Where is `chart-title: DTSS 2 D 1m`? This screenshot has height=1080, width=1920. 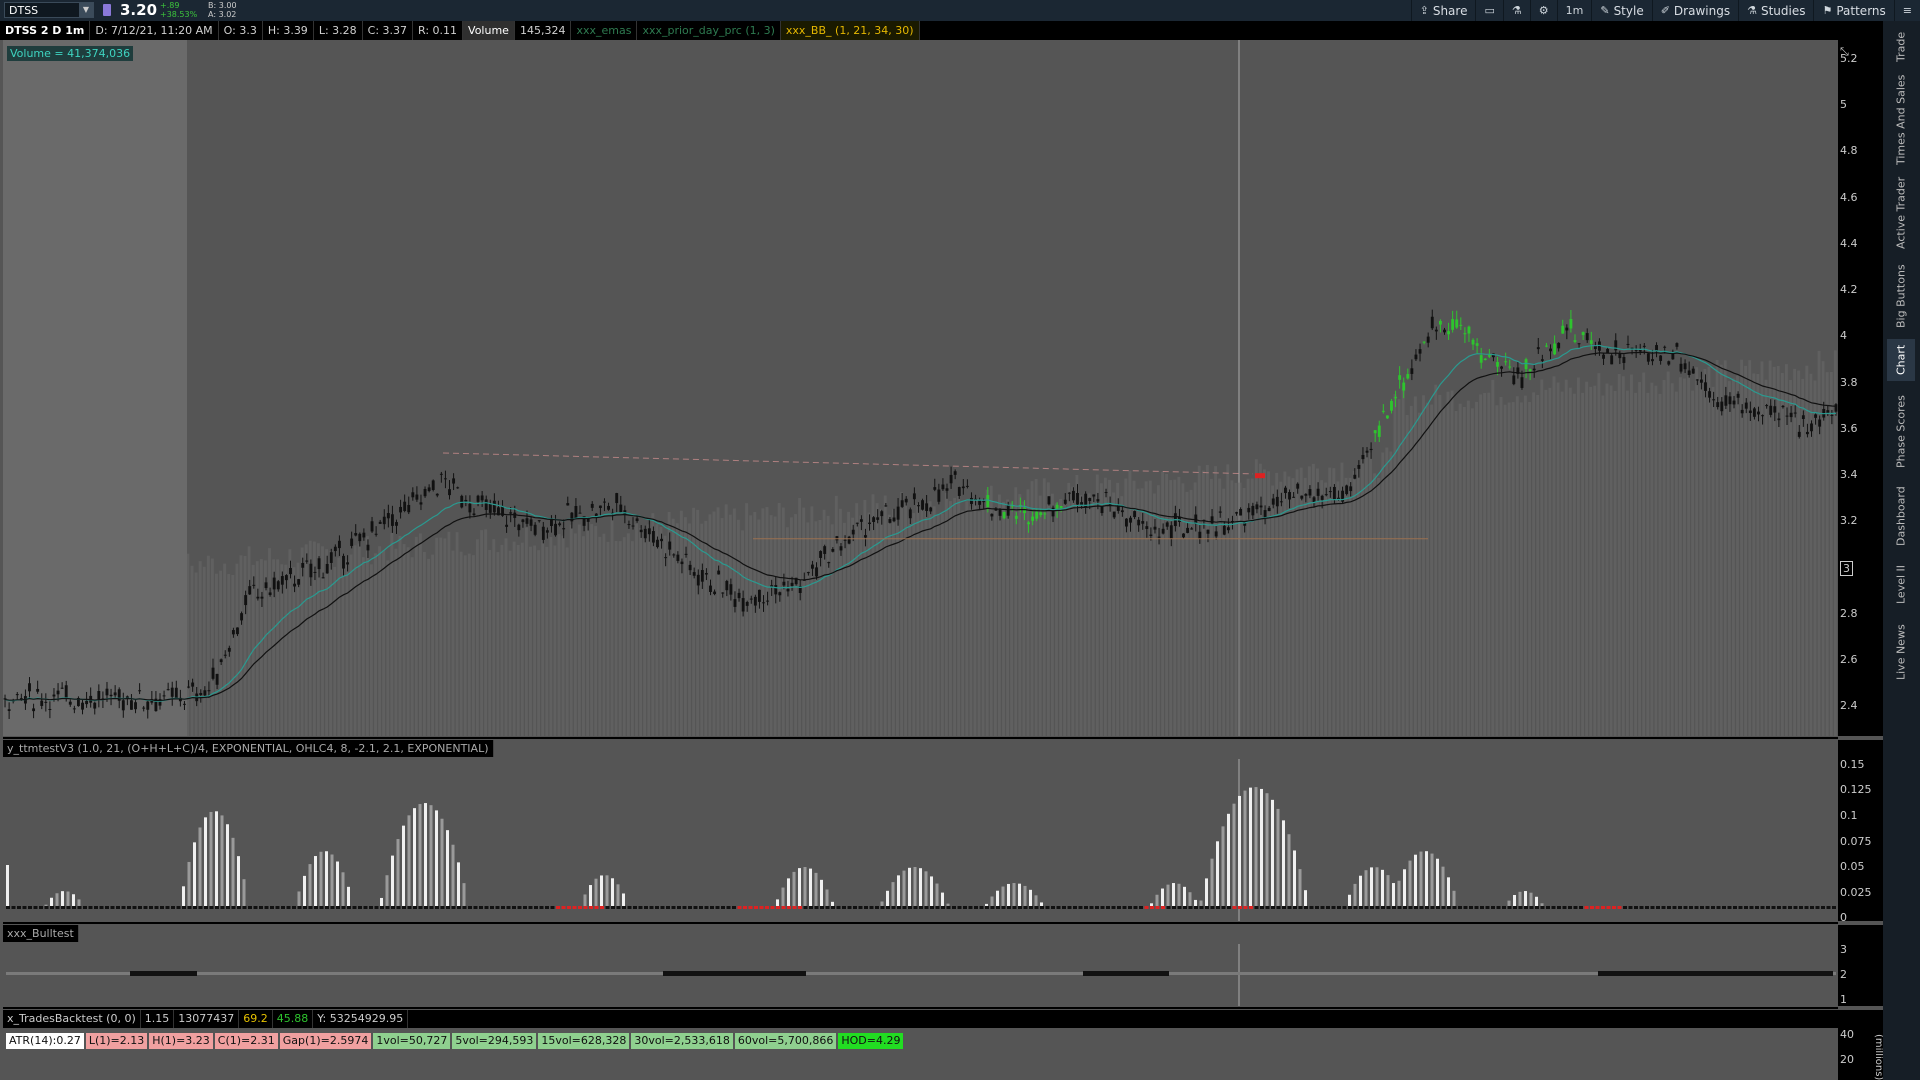
chart-title: DTSS 2 D 1m is located at coordinates (45, 30).